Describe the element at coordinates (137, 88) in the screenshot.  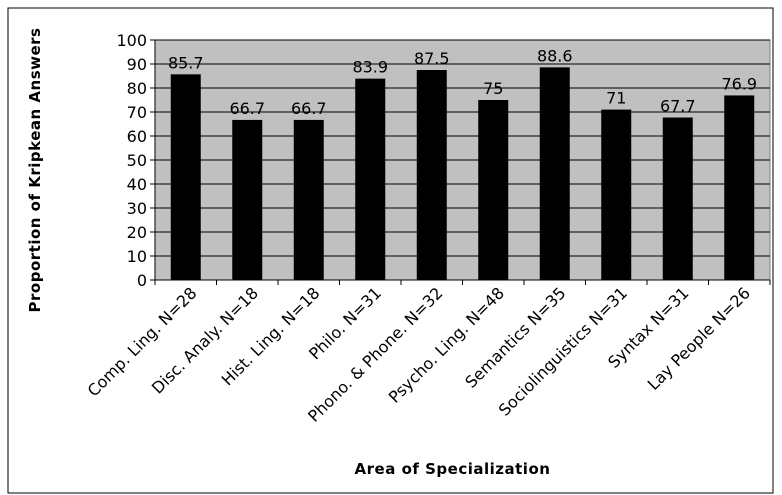
I see `y-tick-label: 80` at that location.